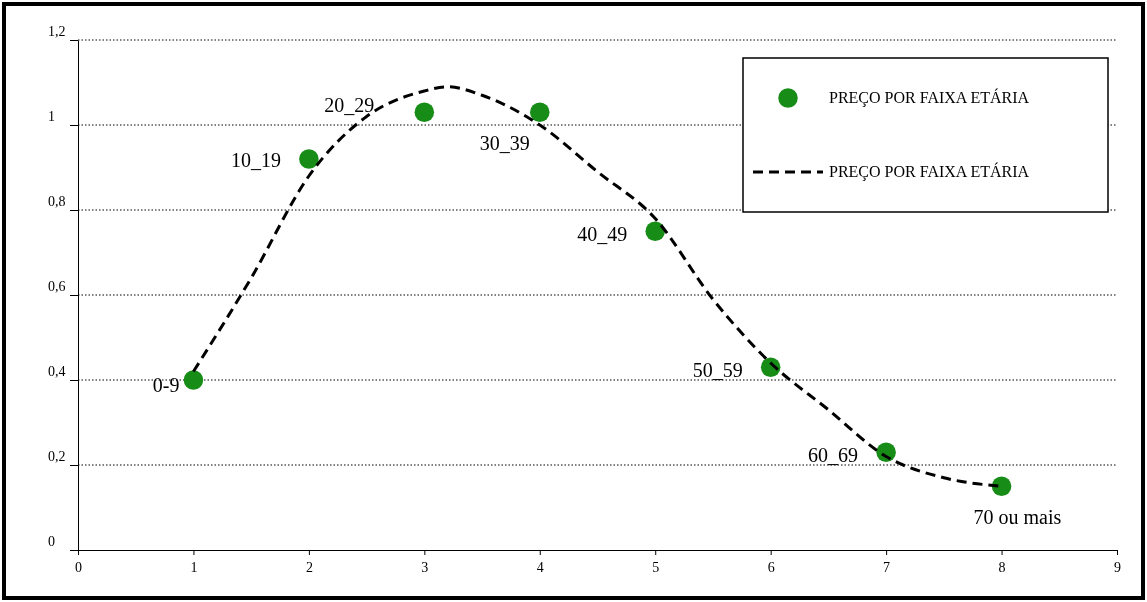 The image size is (1147, 602). What do you see at coordinates (656, 567) in the screenshot?
I see `x-tick-label: 5` at bounding box center [656, 567].